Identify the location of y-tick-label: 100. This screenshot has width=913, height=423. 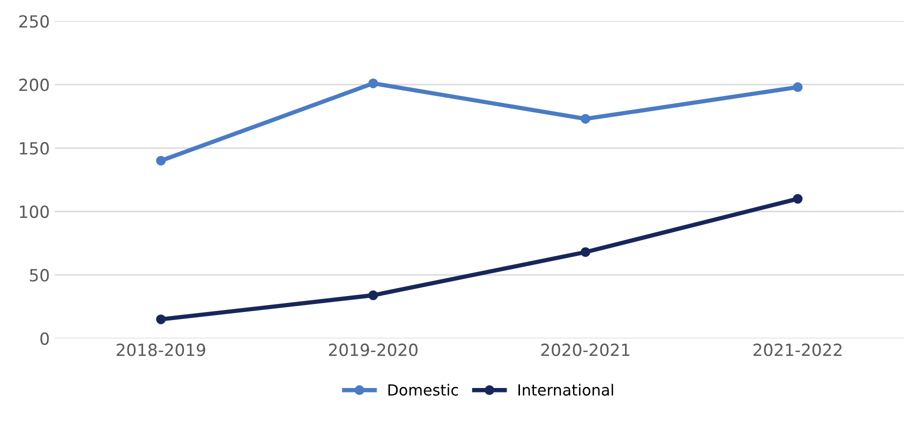
(34, 211).